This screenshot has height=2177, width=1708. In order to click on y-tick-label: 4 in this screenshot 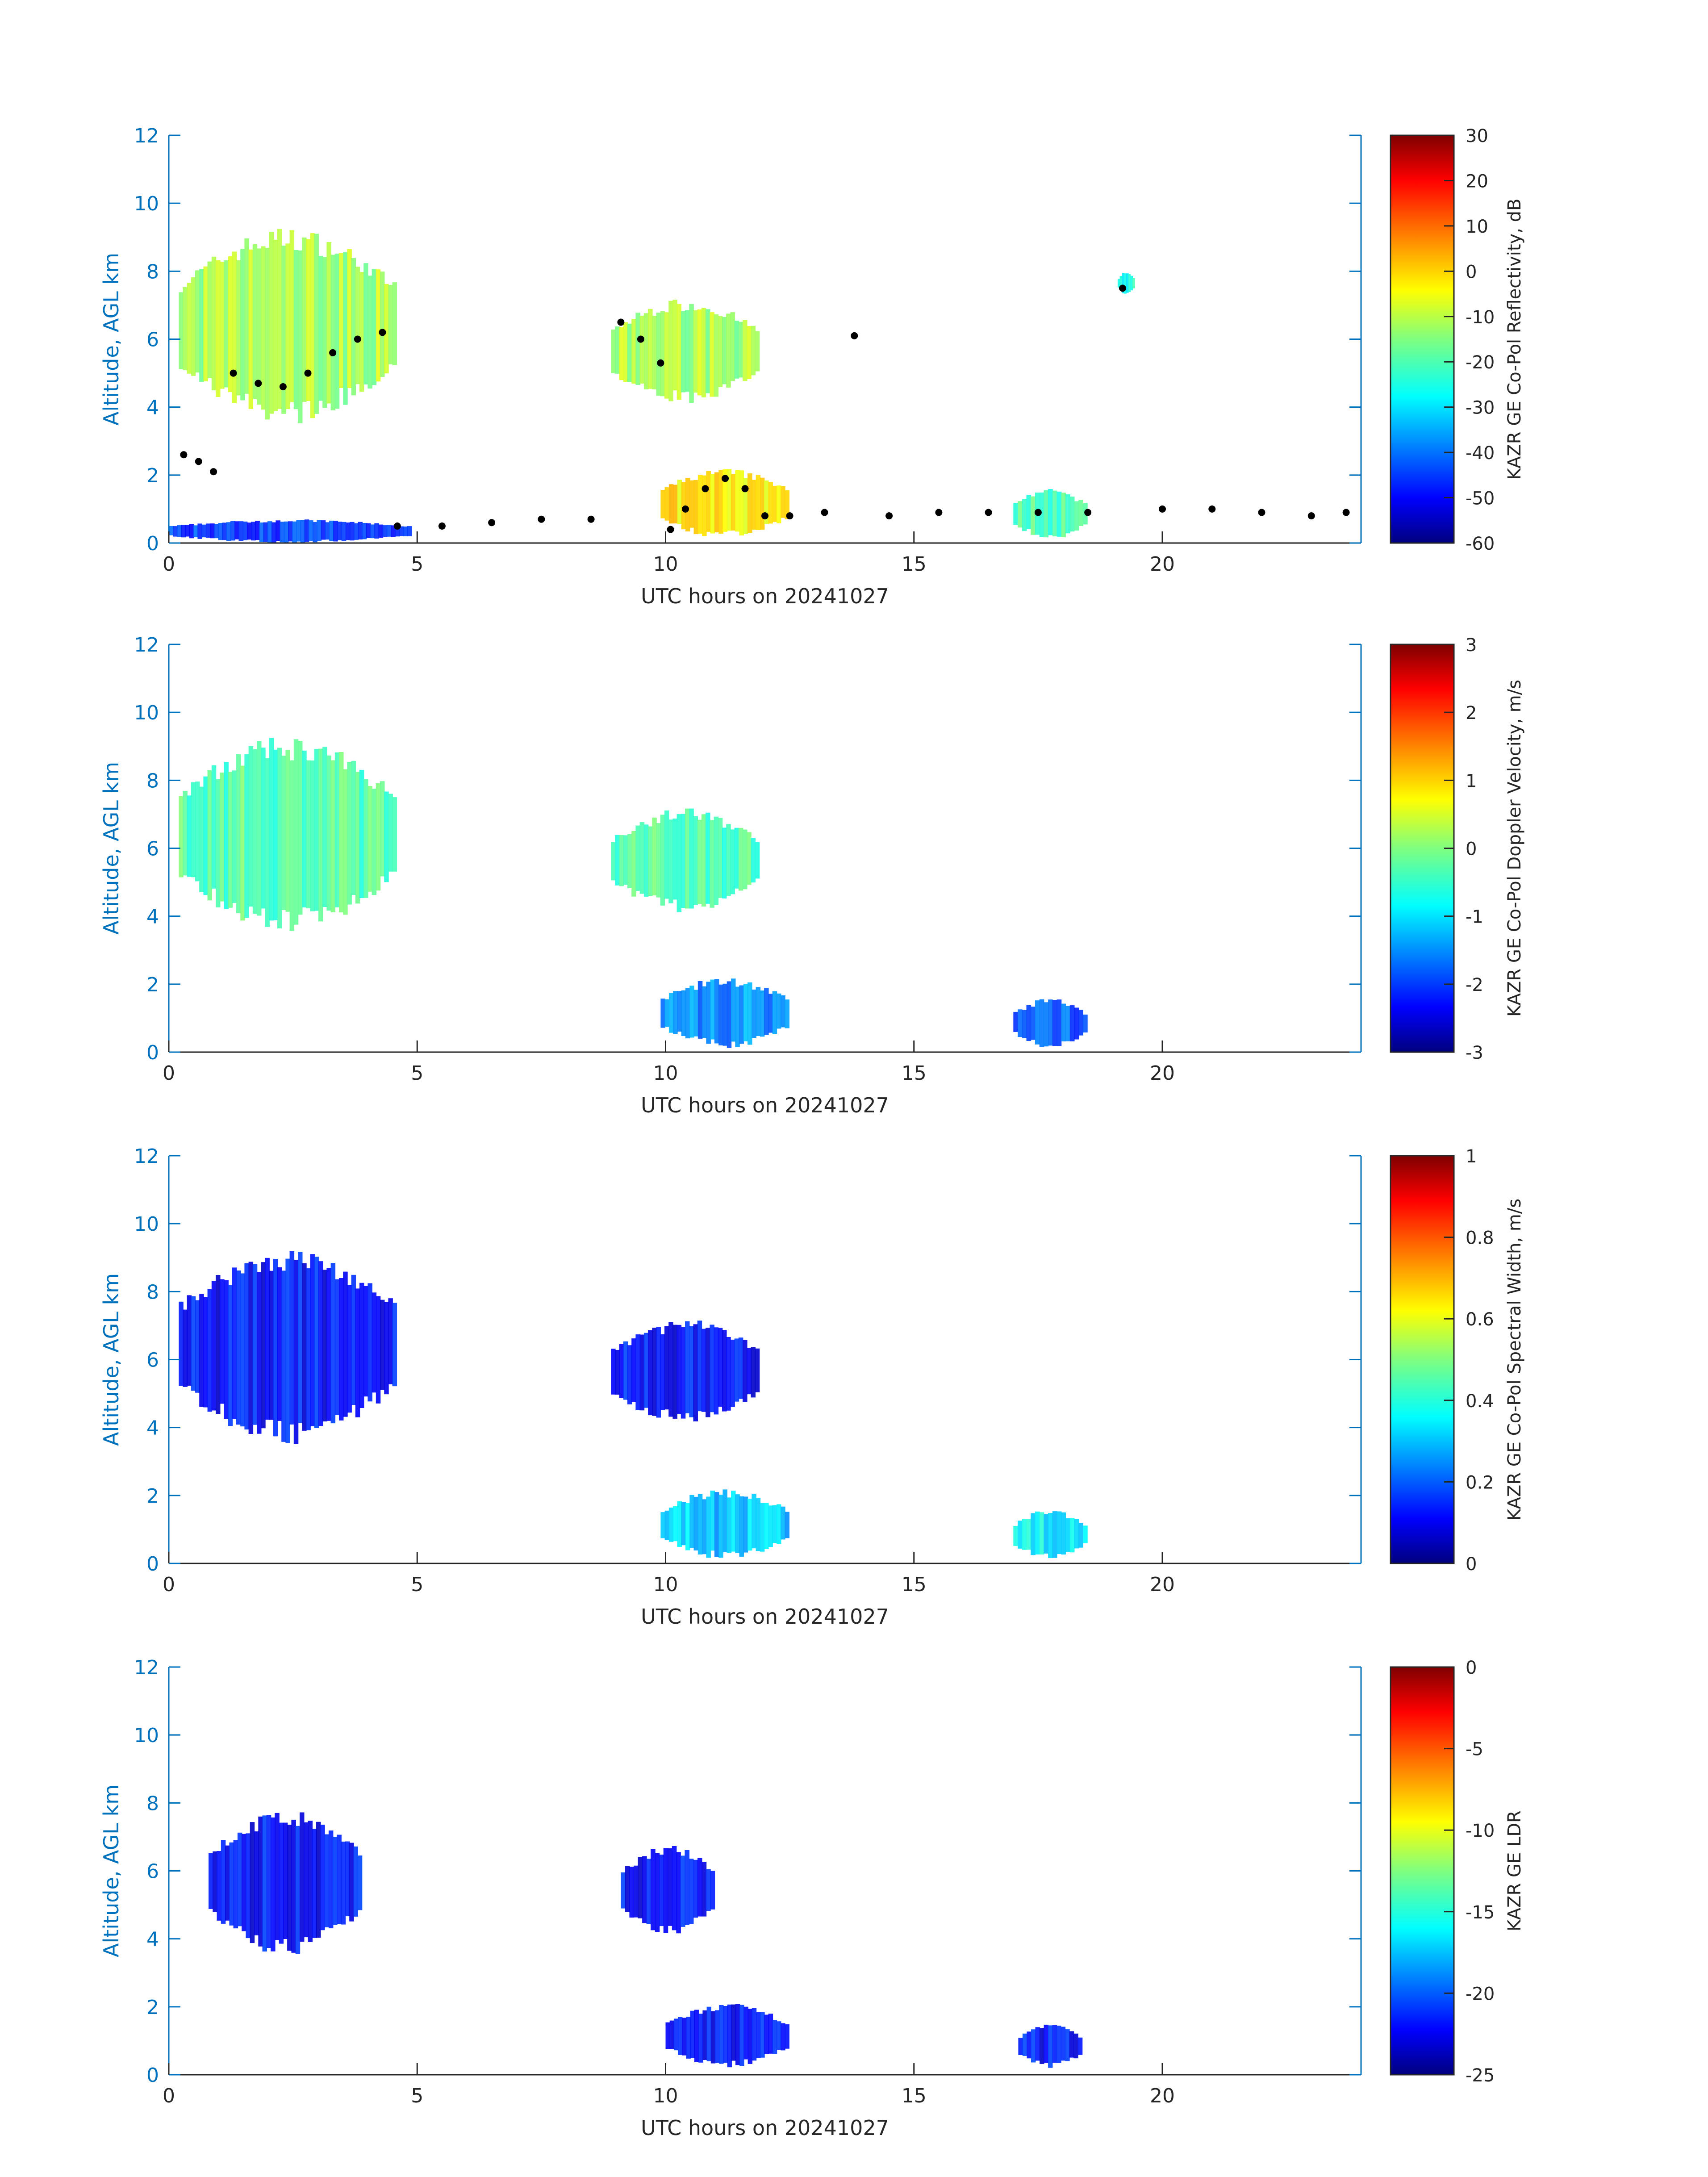, I will do `click(152, 1939)`.